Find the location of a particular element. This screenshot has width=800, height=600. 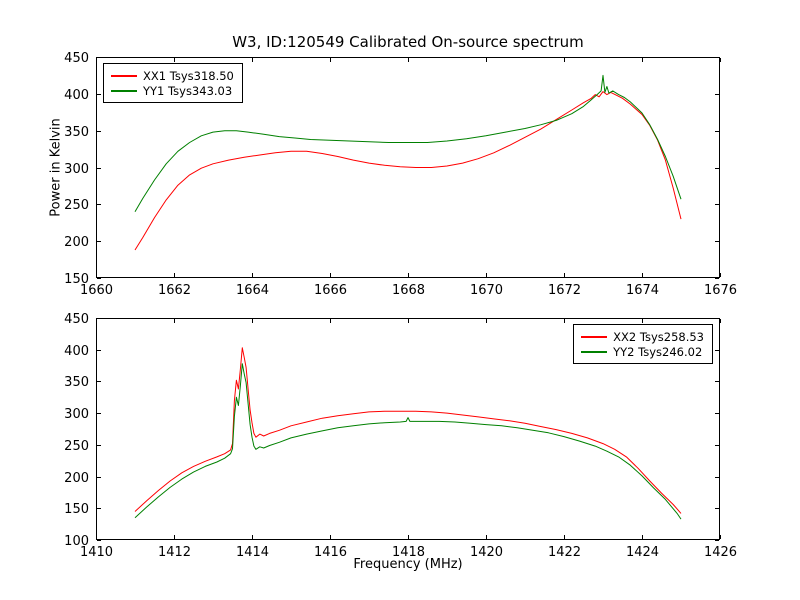

legend-label-yy2: YY2 Tsys246.02 is located at coordinates (658, 351).